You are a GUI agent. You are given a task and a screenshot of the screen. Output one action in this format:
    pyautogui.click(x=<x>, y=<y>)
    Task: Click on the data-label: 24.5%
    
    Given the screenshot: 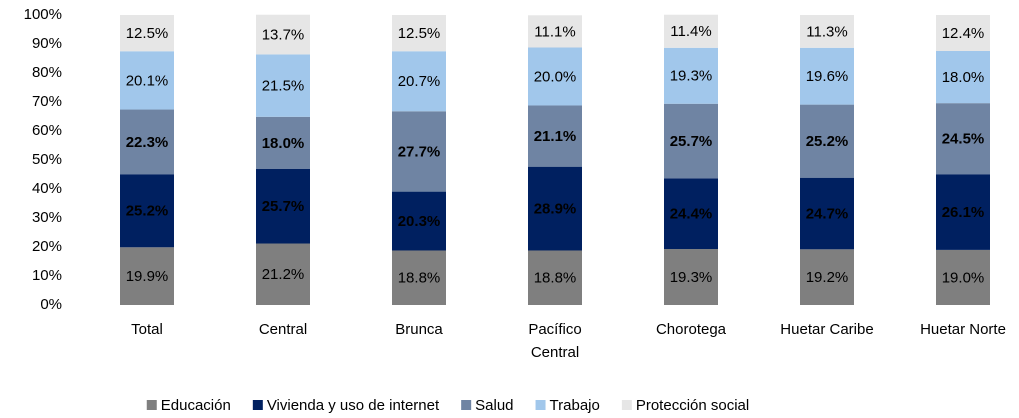 What is the action you would take?
    pyautogui.click(x=963, y=139)
    